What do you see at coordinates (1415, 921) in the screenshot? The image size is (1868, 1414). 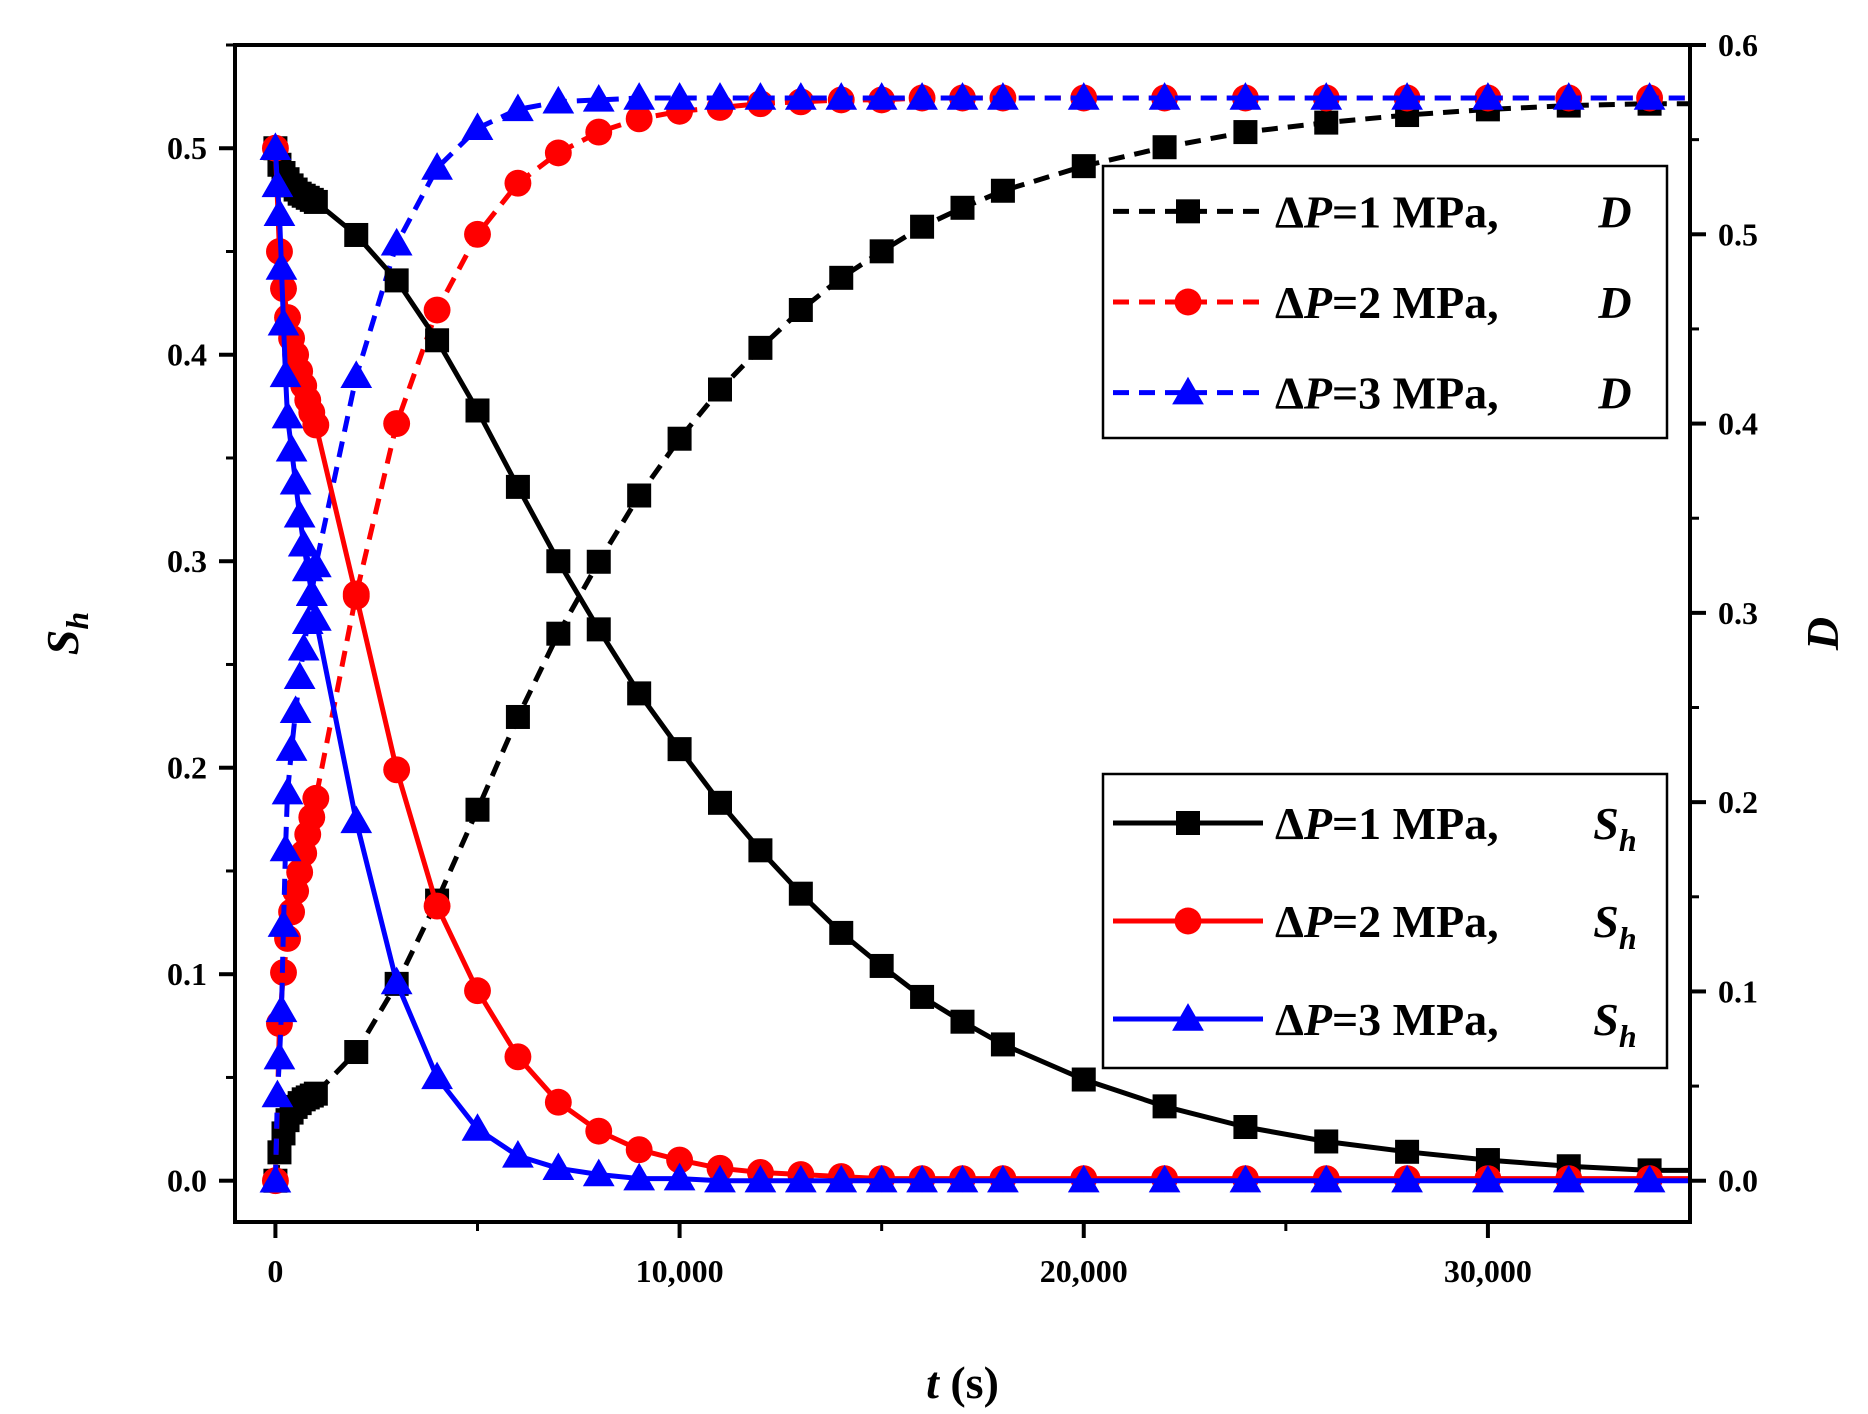 I see `legend-rest: =2 MPa,` at bounding box center [1415, 921].